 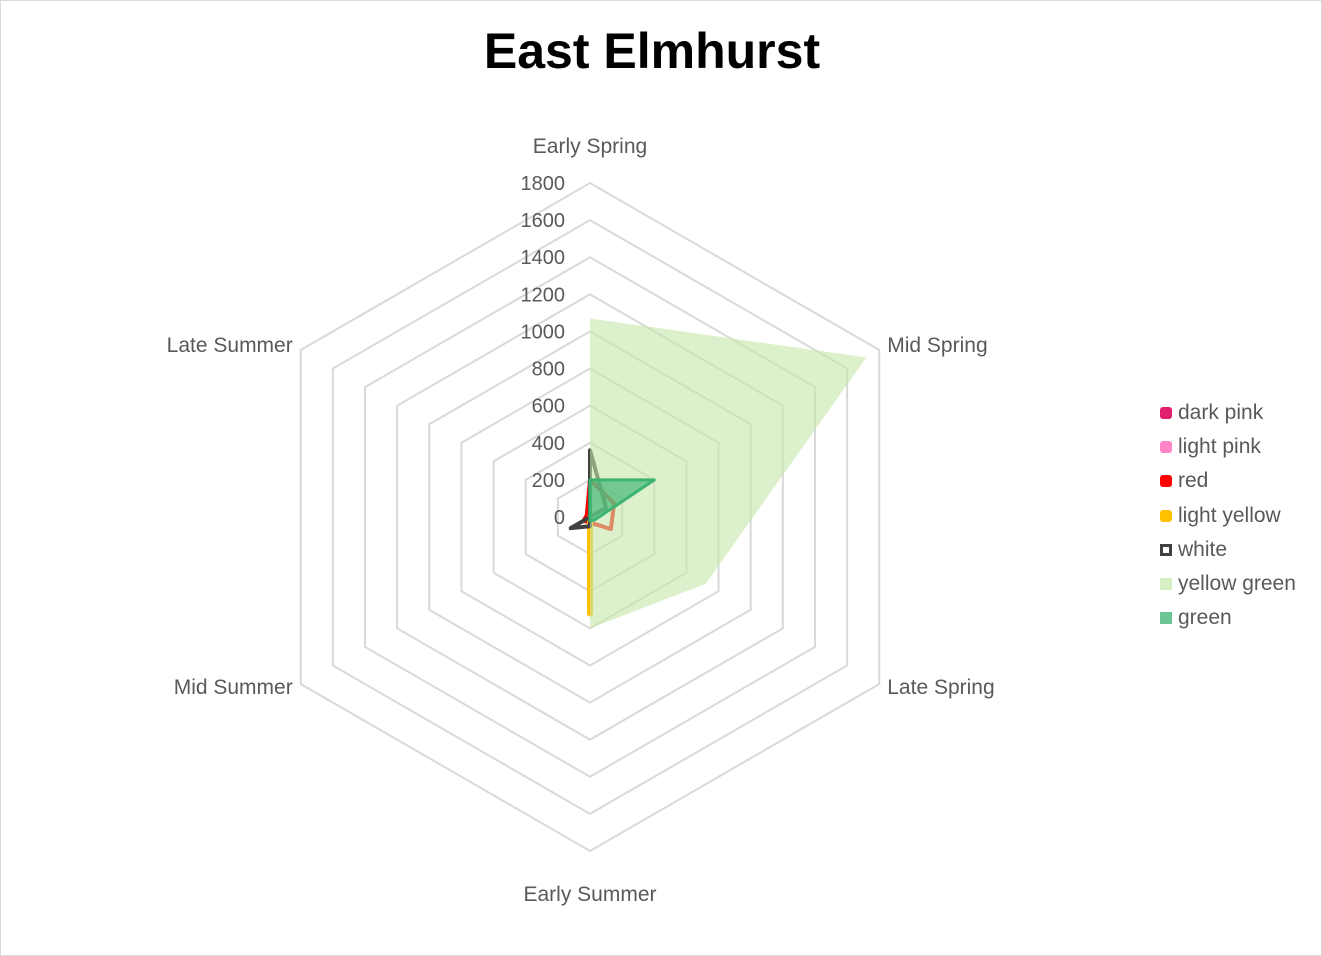 I want to click on category-label: Mid Summer, so click(x=233, y=687).